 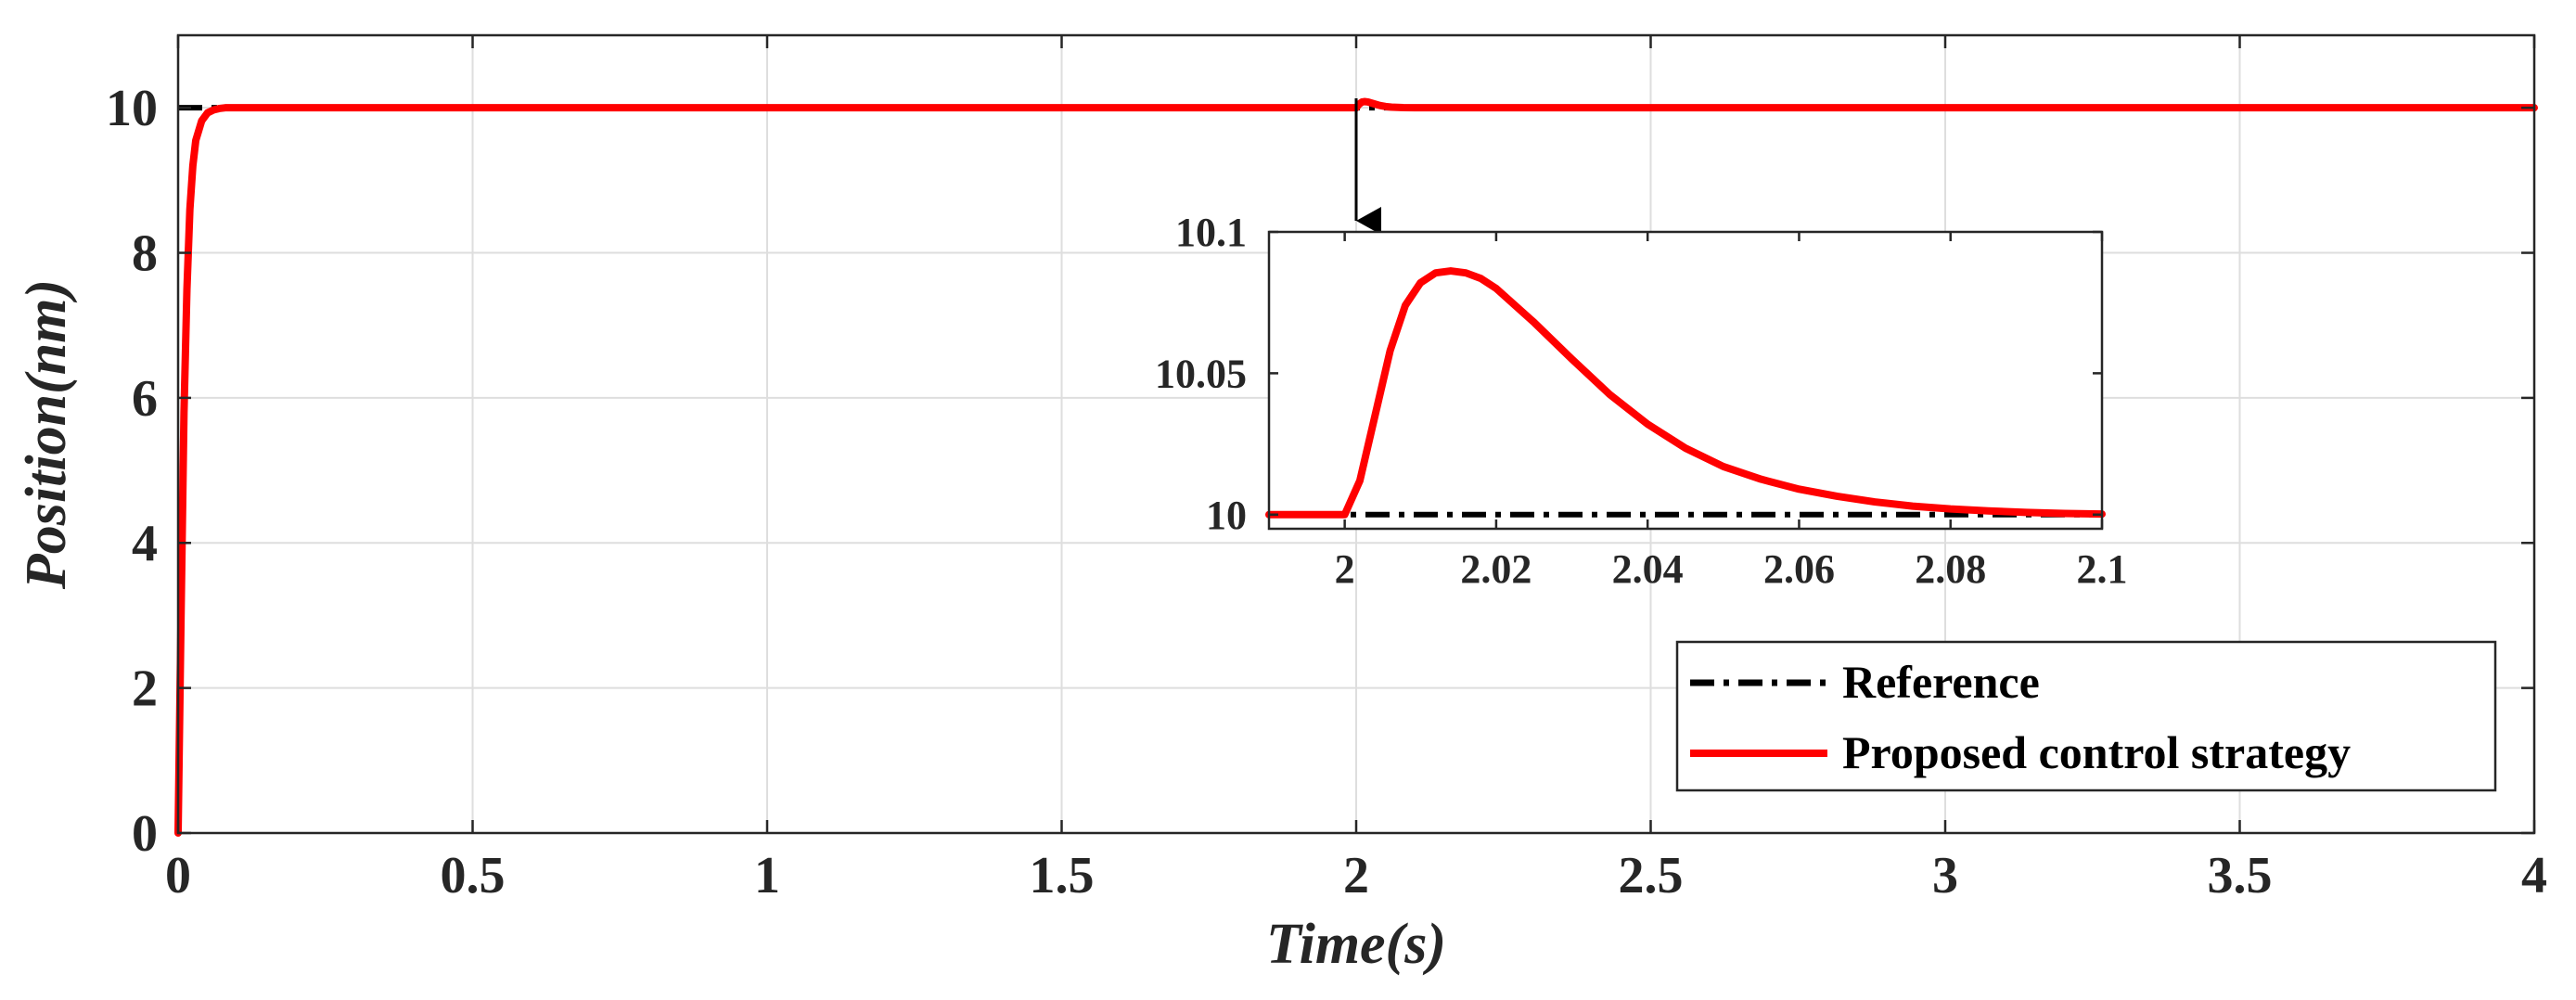 I want to click on inset-plot-frame, so click(x=1685, y=380).